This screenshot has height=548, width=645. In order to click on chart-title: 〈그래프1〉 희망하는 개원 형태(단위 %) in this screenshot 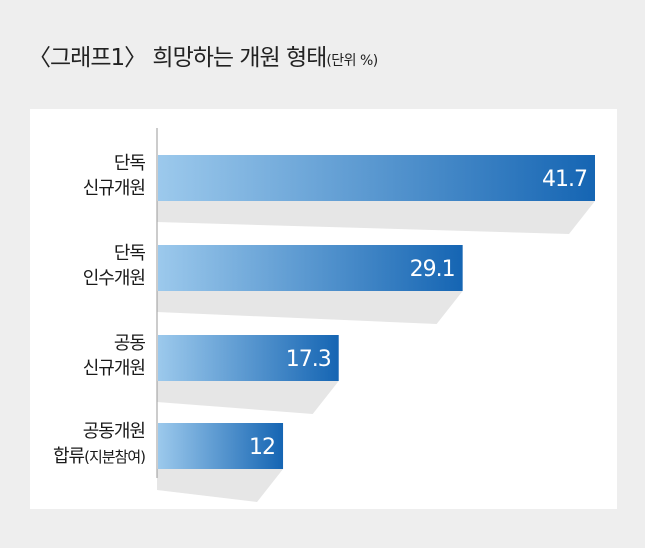, I will do `click(203, 55)`.